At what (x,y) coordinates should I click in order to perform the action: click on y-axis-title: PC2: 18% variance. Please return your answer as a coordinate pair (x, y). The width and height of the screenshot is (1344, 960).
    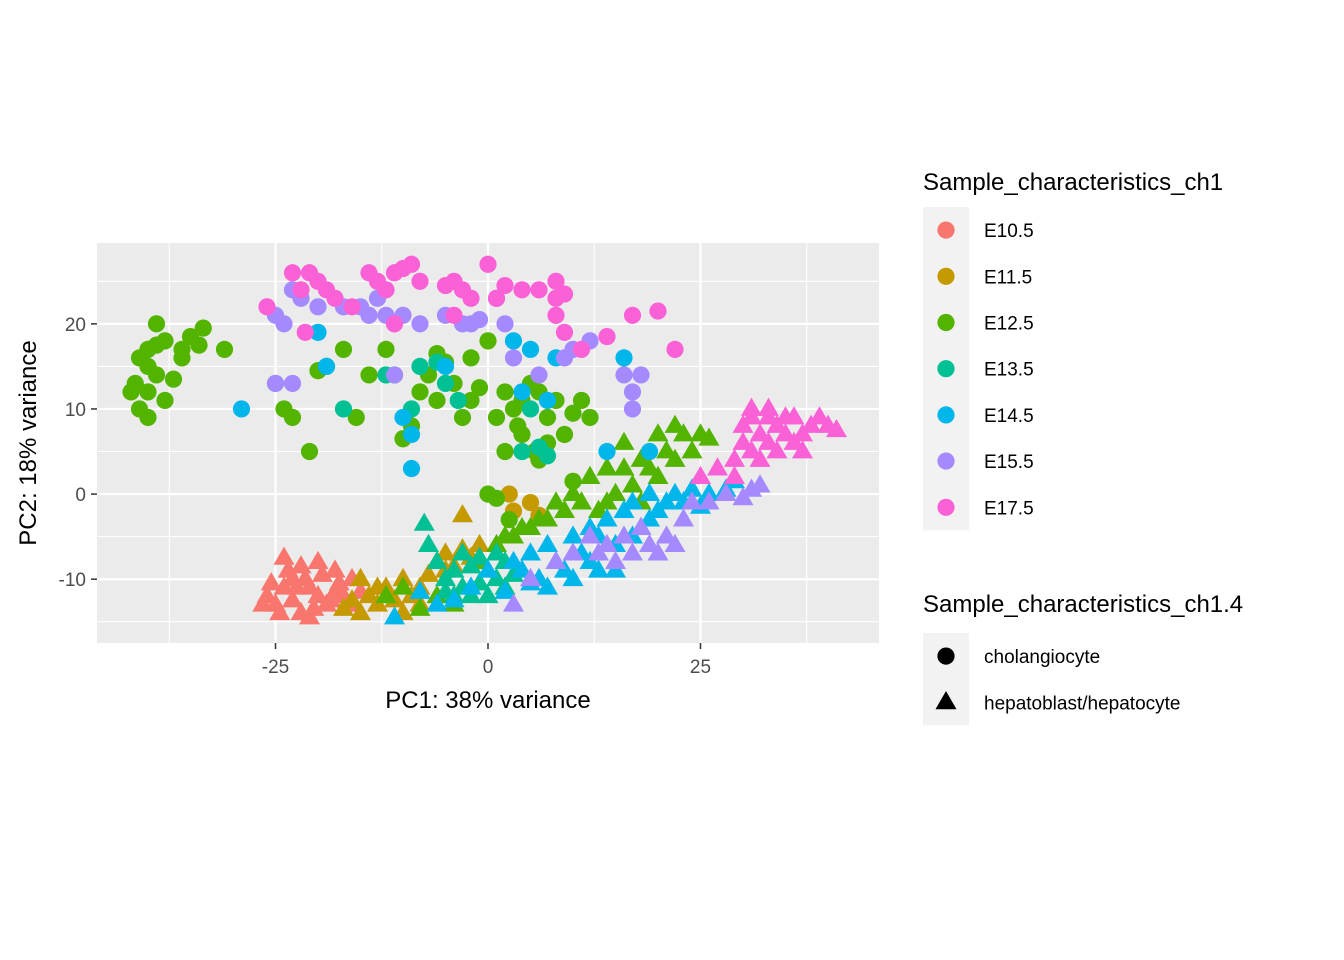
    Looking at the image, I should click on (28, 442).